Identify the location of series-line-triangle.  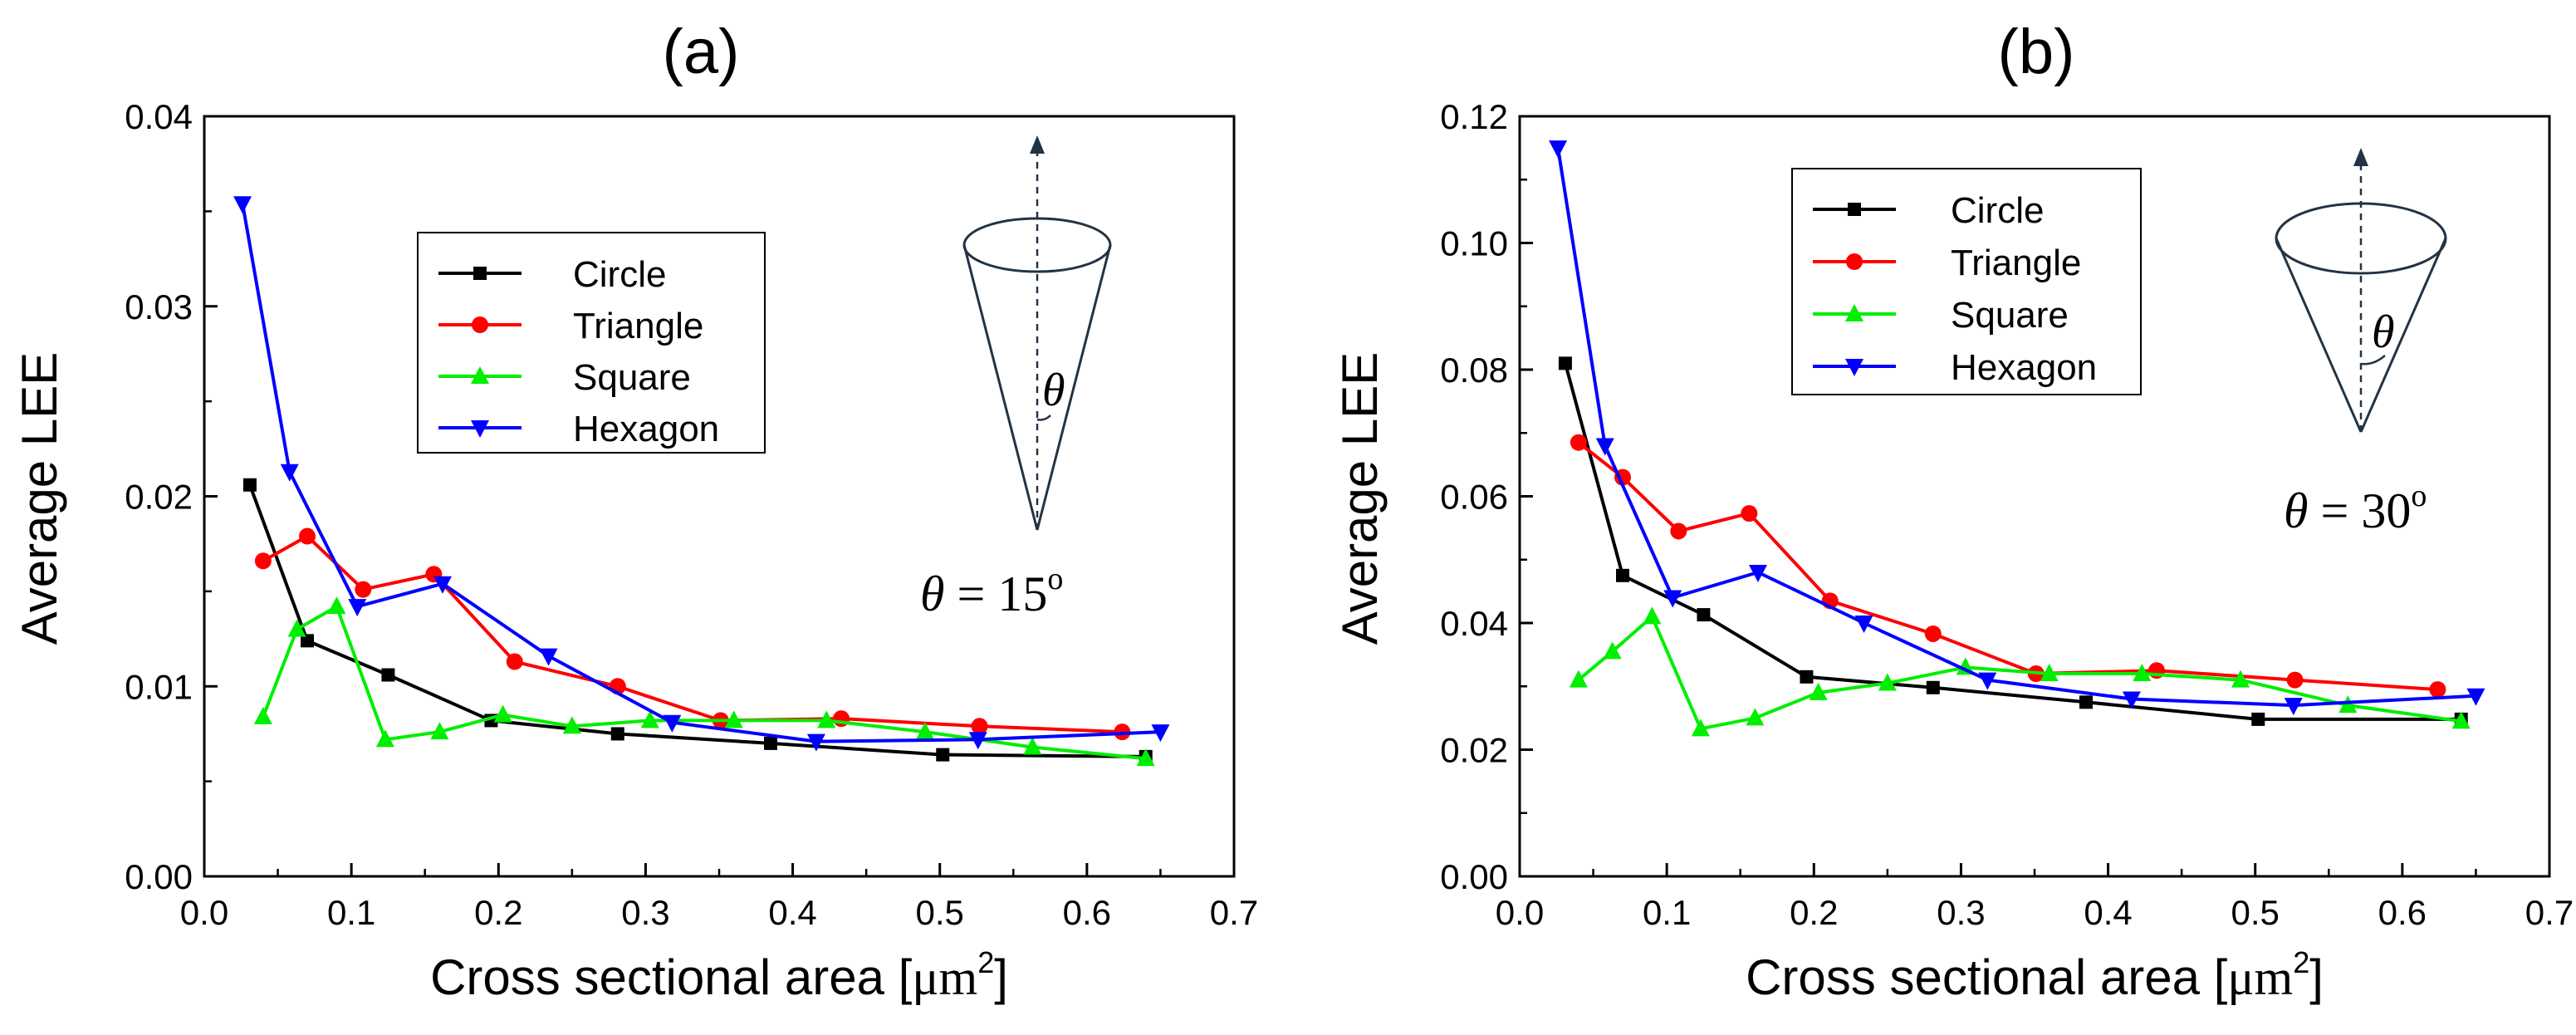
(2008, 567).